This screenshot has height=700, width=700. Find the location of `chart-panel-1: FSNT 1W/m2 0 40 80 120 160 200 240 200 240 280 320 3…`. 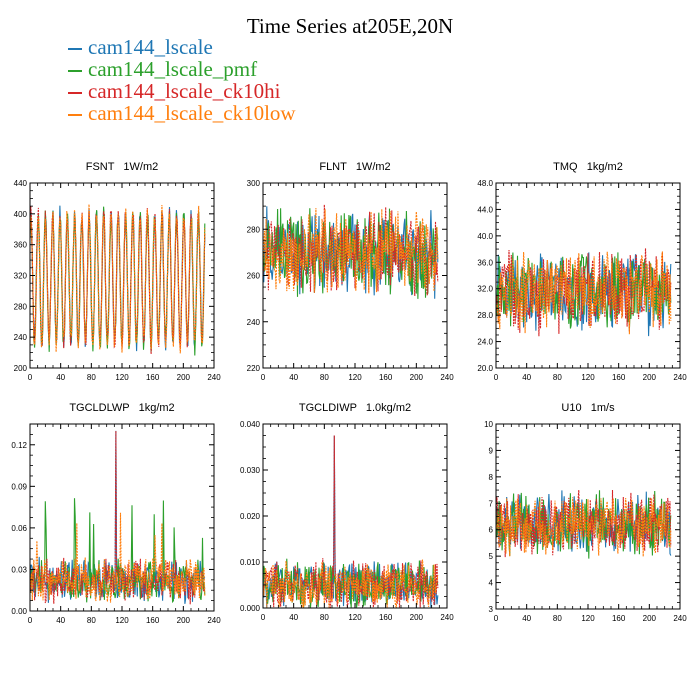

chart-panel-1: FSNT 1W/m2 0 40 80 120 160 200 240 200 240 280 320 3… is located at coordinates (118, 271).